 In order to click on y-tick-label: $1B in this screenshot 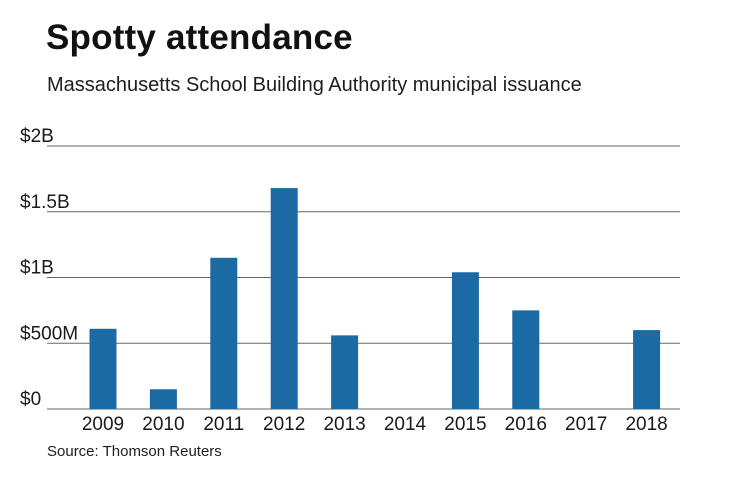, I will do `click(37, 268)`.